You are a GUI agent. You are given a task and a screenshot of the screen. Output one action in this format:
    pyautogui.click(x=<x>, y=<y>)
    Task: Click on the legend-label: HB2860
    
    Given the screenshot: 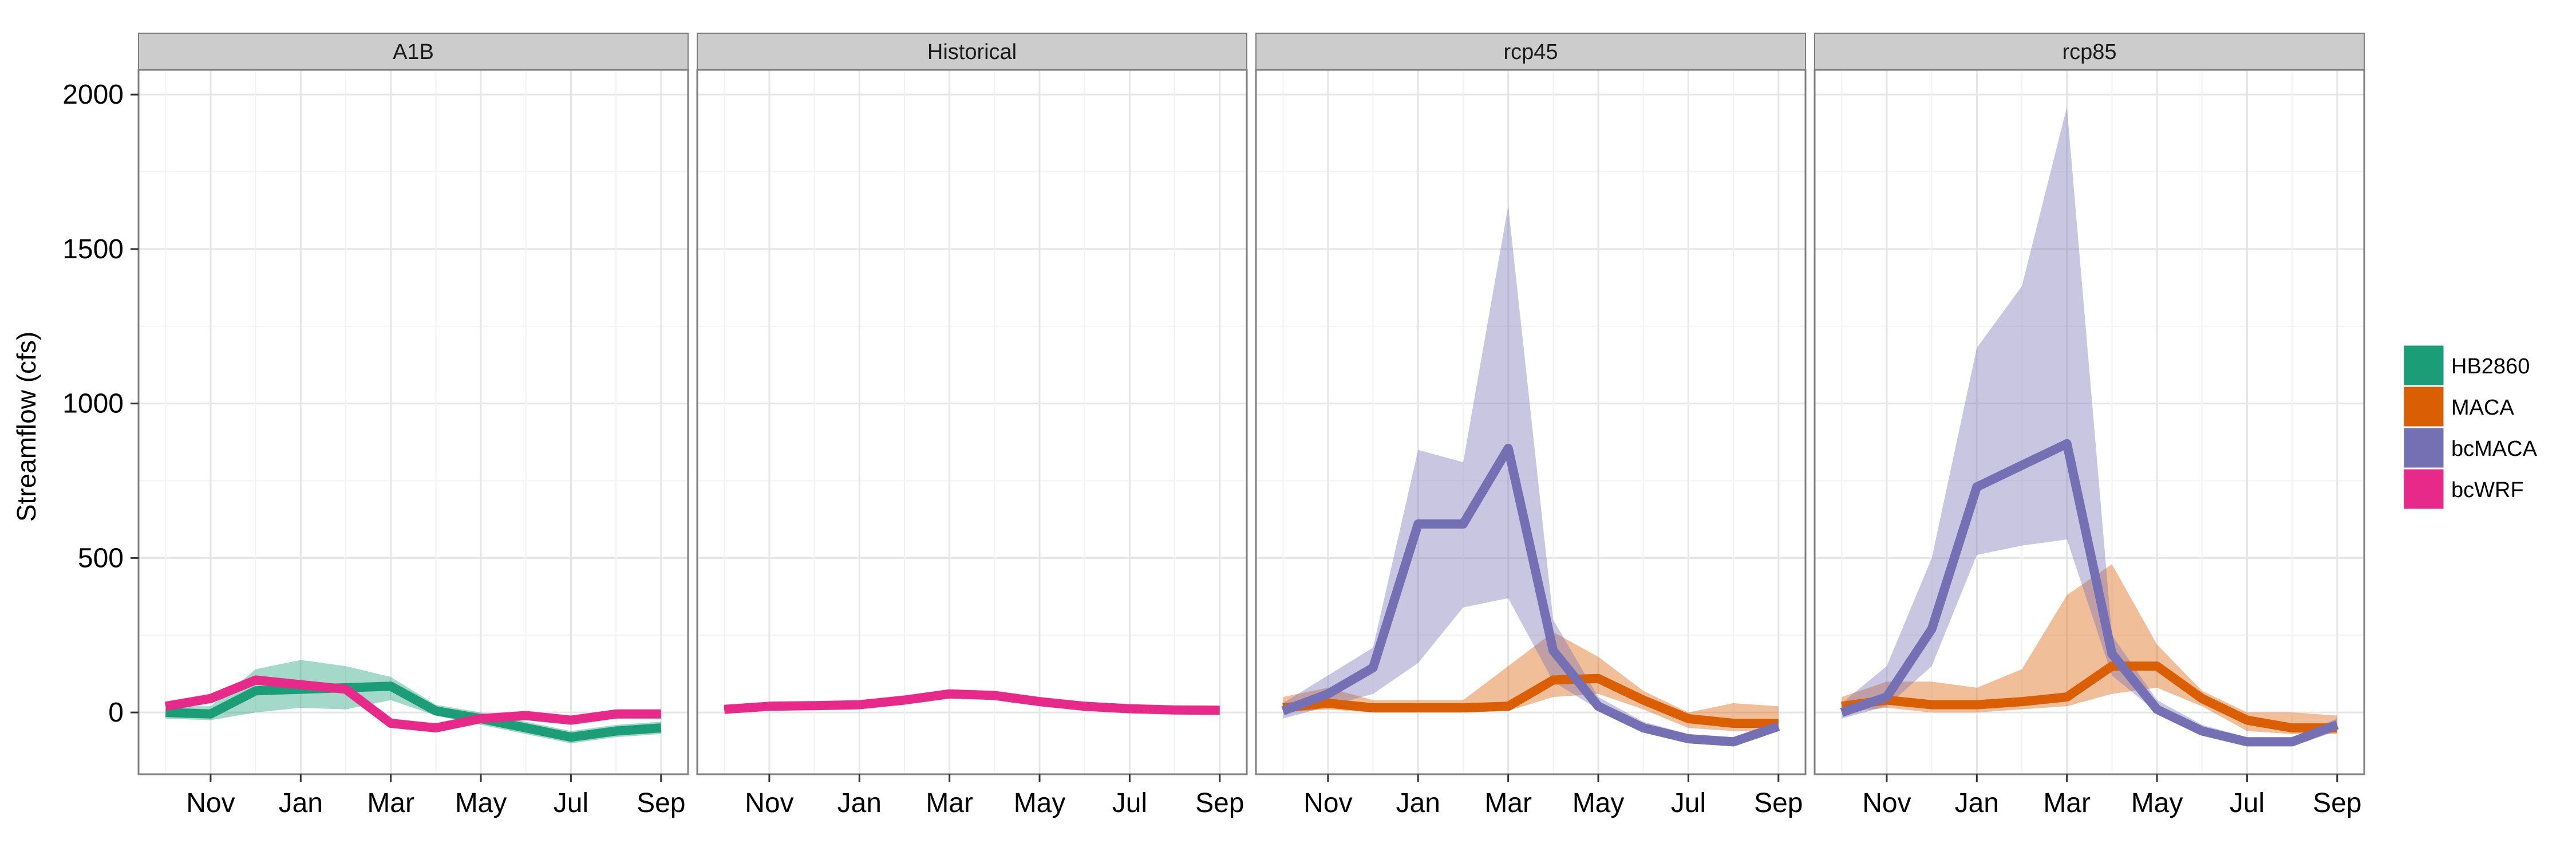 What is the action you would take?
    pyautogui.click(x=2490, y=366)
    